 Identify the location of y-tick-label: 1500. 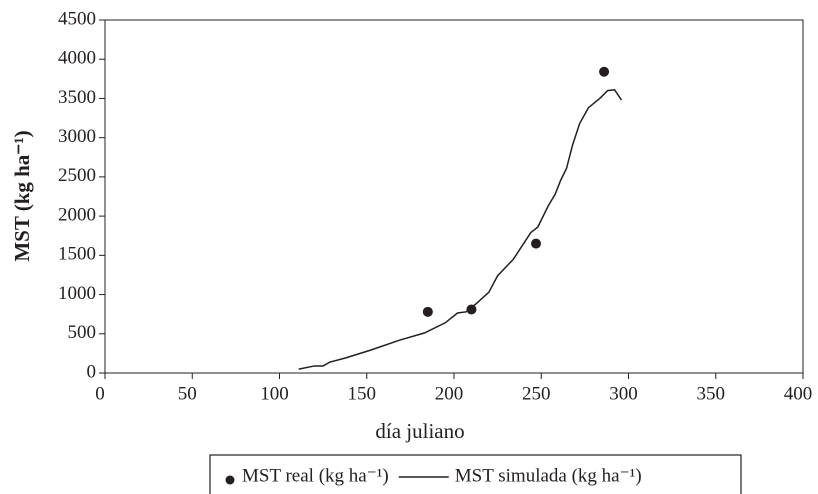
(77, 254).